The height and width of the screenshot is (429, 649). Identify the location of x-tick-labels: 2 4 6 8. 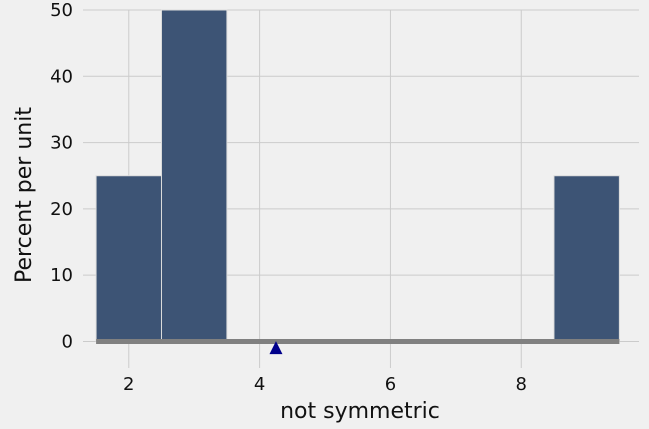
(325, 384).